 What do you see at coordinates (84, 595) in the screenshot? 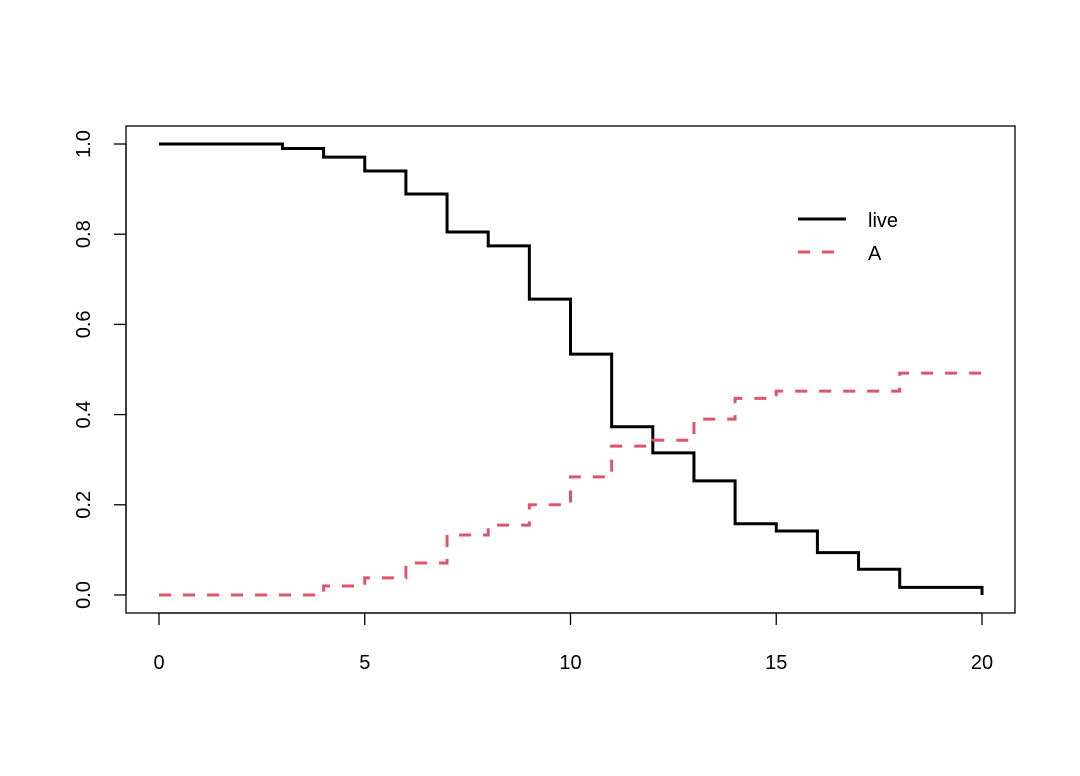
I see `y-tick-label: 0.0` at bounding box center [84, 595].